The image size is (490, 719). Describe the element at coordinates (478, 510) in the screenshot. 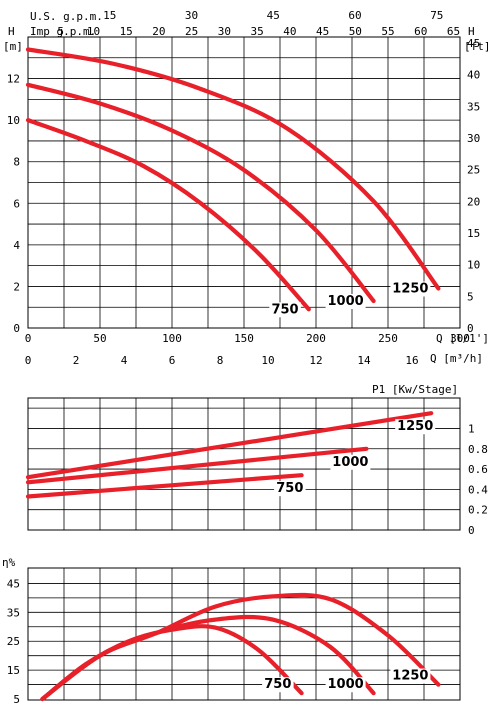

I see `power-tick-label: 0.2` at that location.